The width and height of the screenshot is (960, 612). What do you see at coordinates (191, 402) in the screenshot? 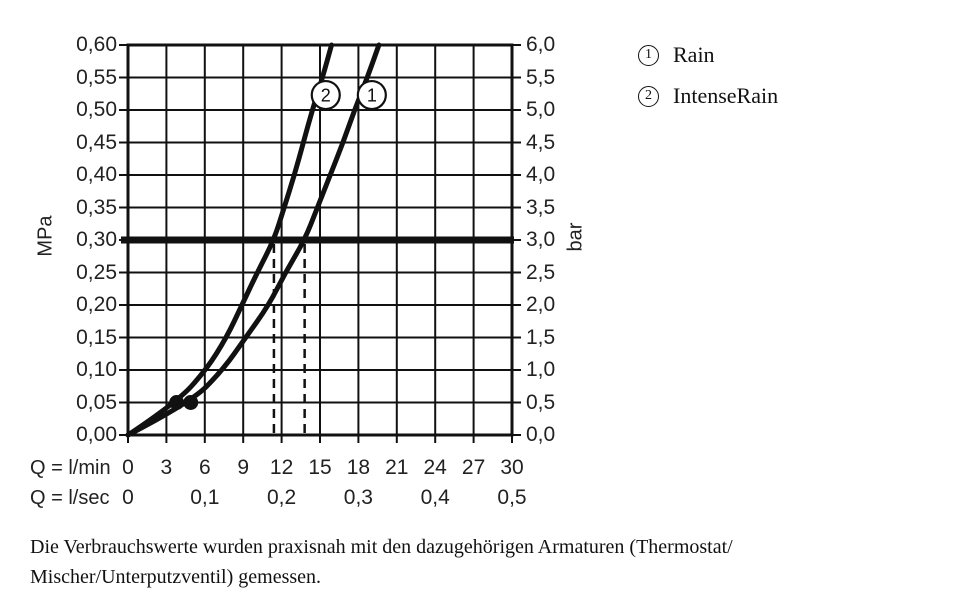
I see `measured-point-rain` at bounding box center [191, 402].